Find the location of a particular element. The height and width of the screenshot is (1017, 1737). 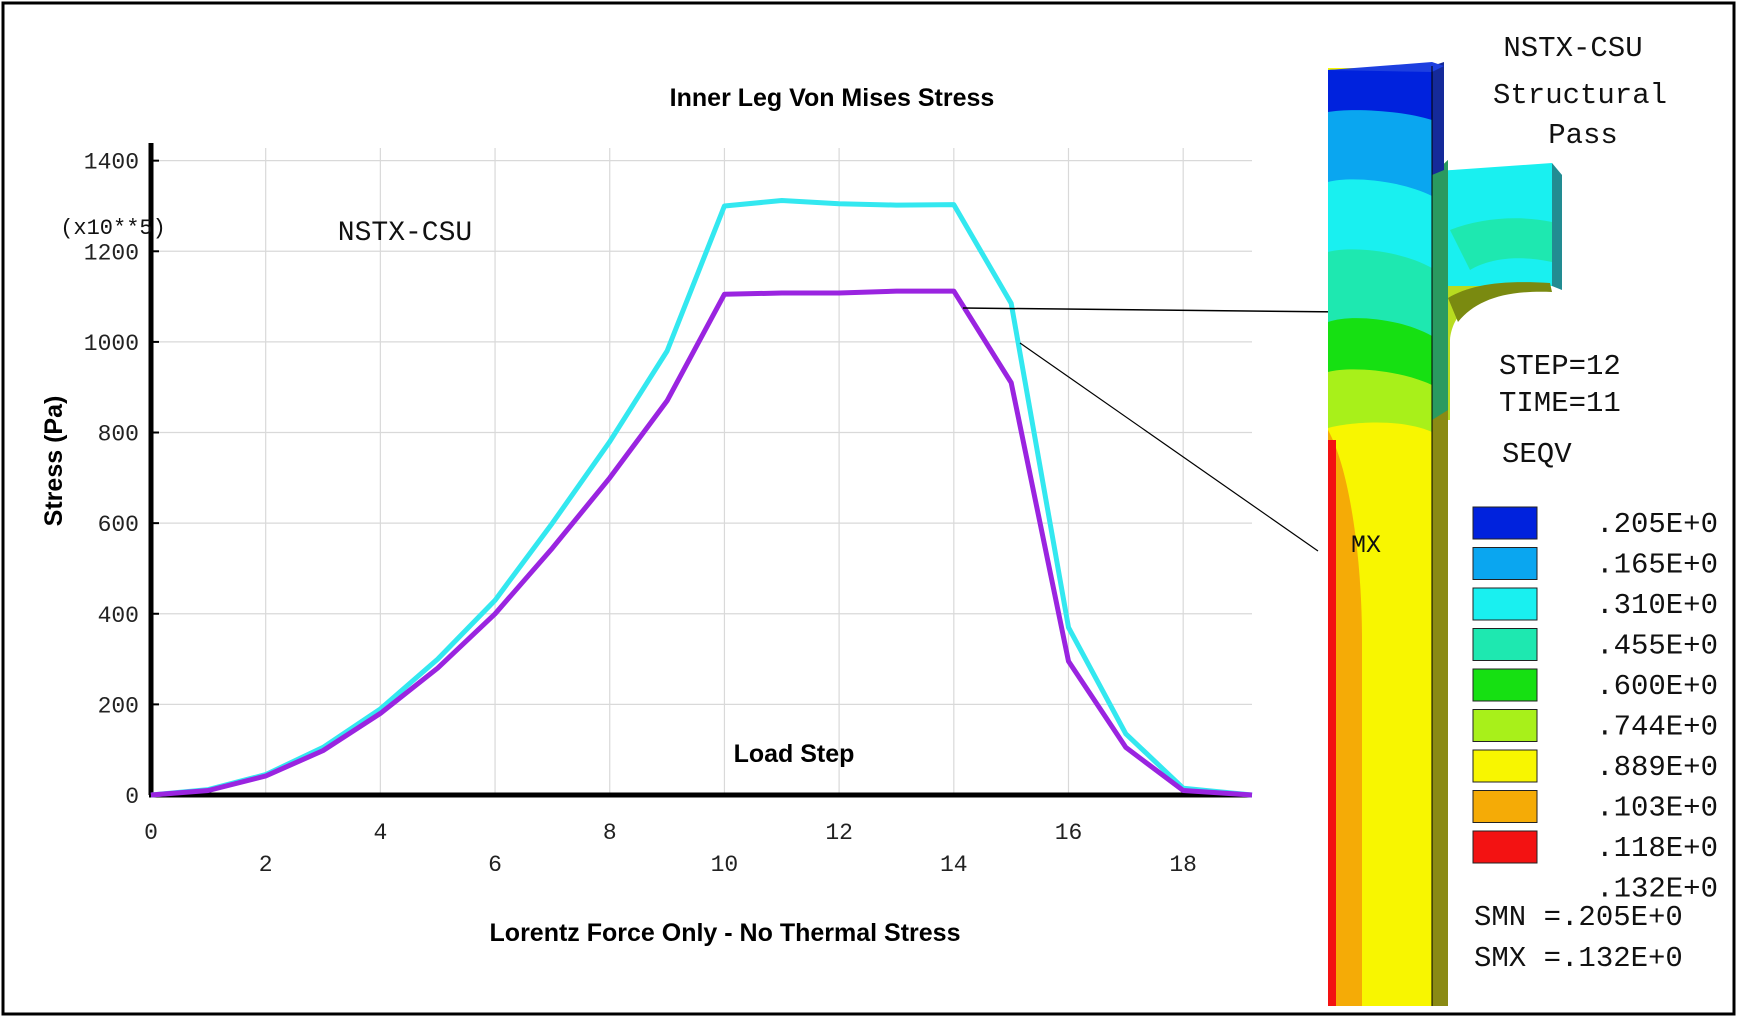

y-tick-label: 1000 is located at coordinates (111, 344).